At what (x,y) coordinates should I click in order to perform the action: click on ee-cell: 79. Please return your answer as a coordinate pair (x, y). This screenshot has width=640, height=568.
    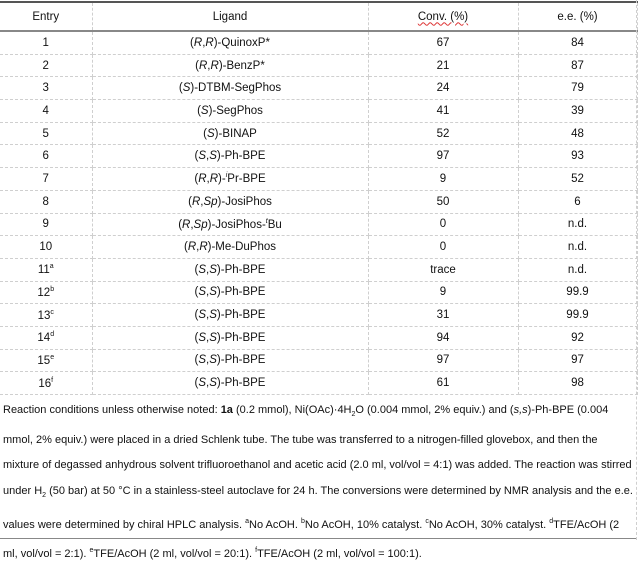
    Looking at the image, I should click on (577, 88).